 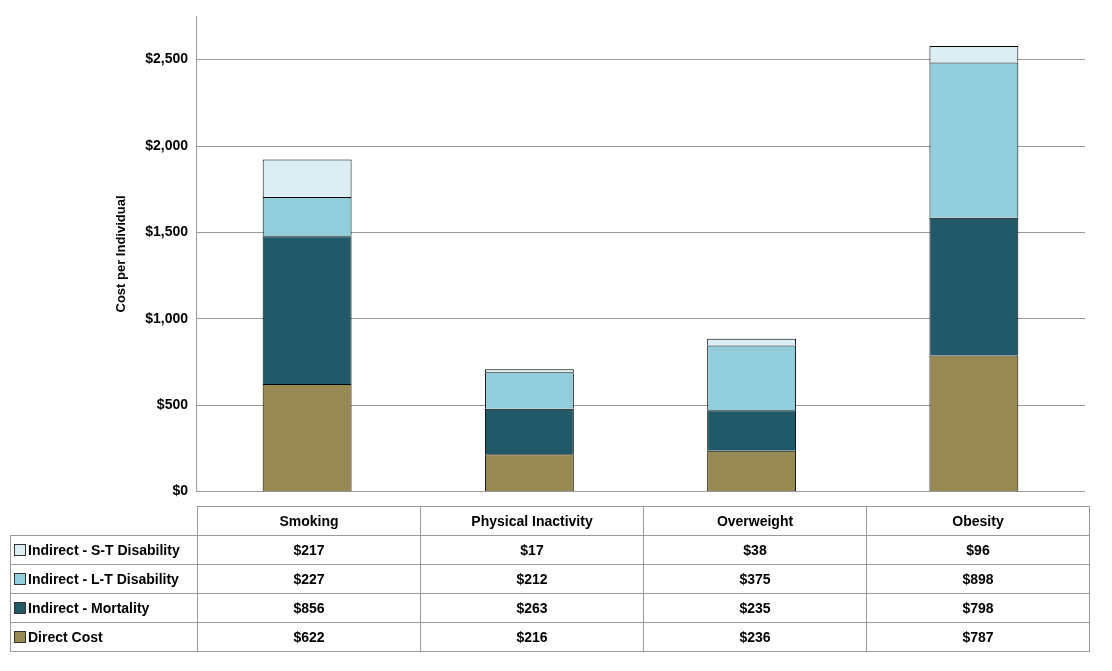 I want to click on data-label: $798, so click(x=978, y=608).